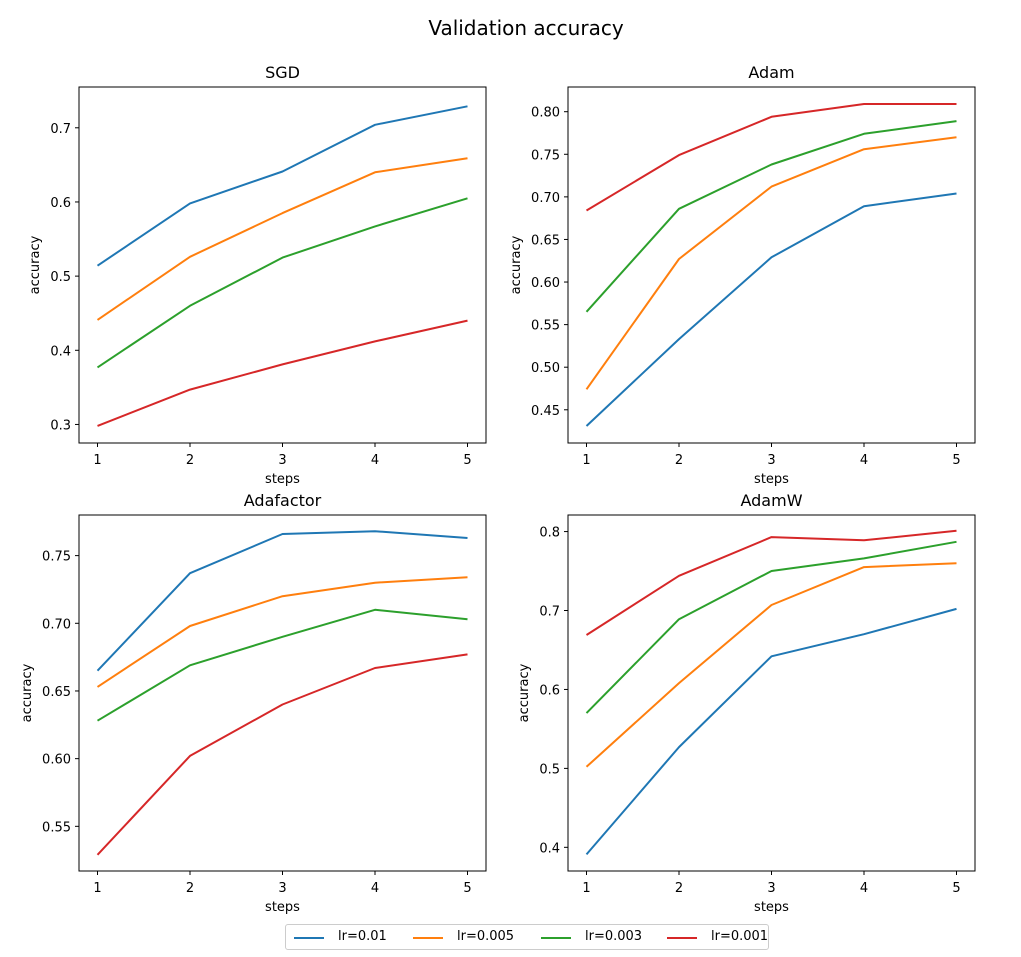  Describe the element at coordinates (362, 936) in the screenshot. I see `legend-label: lr=0.01` at that location.